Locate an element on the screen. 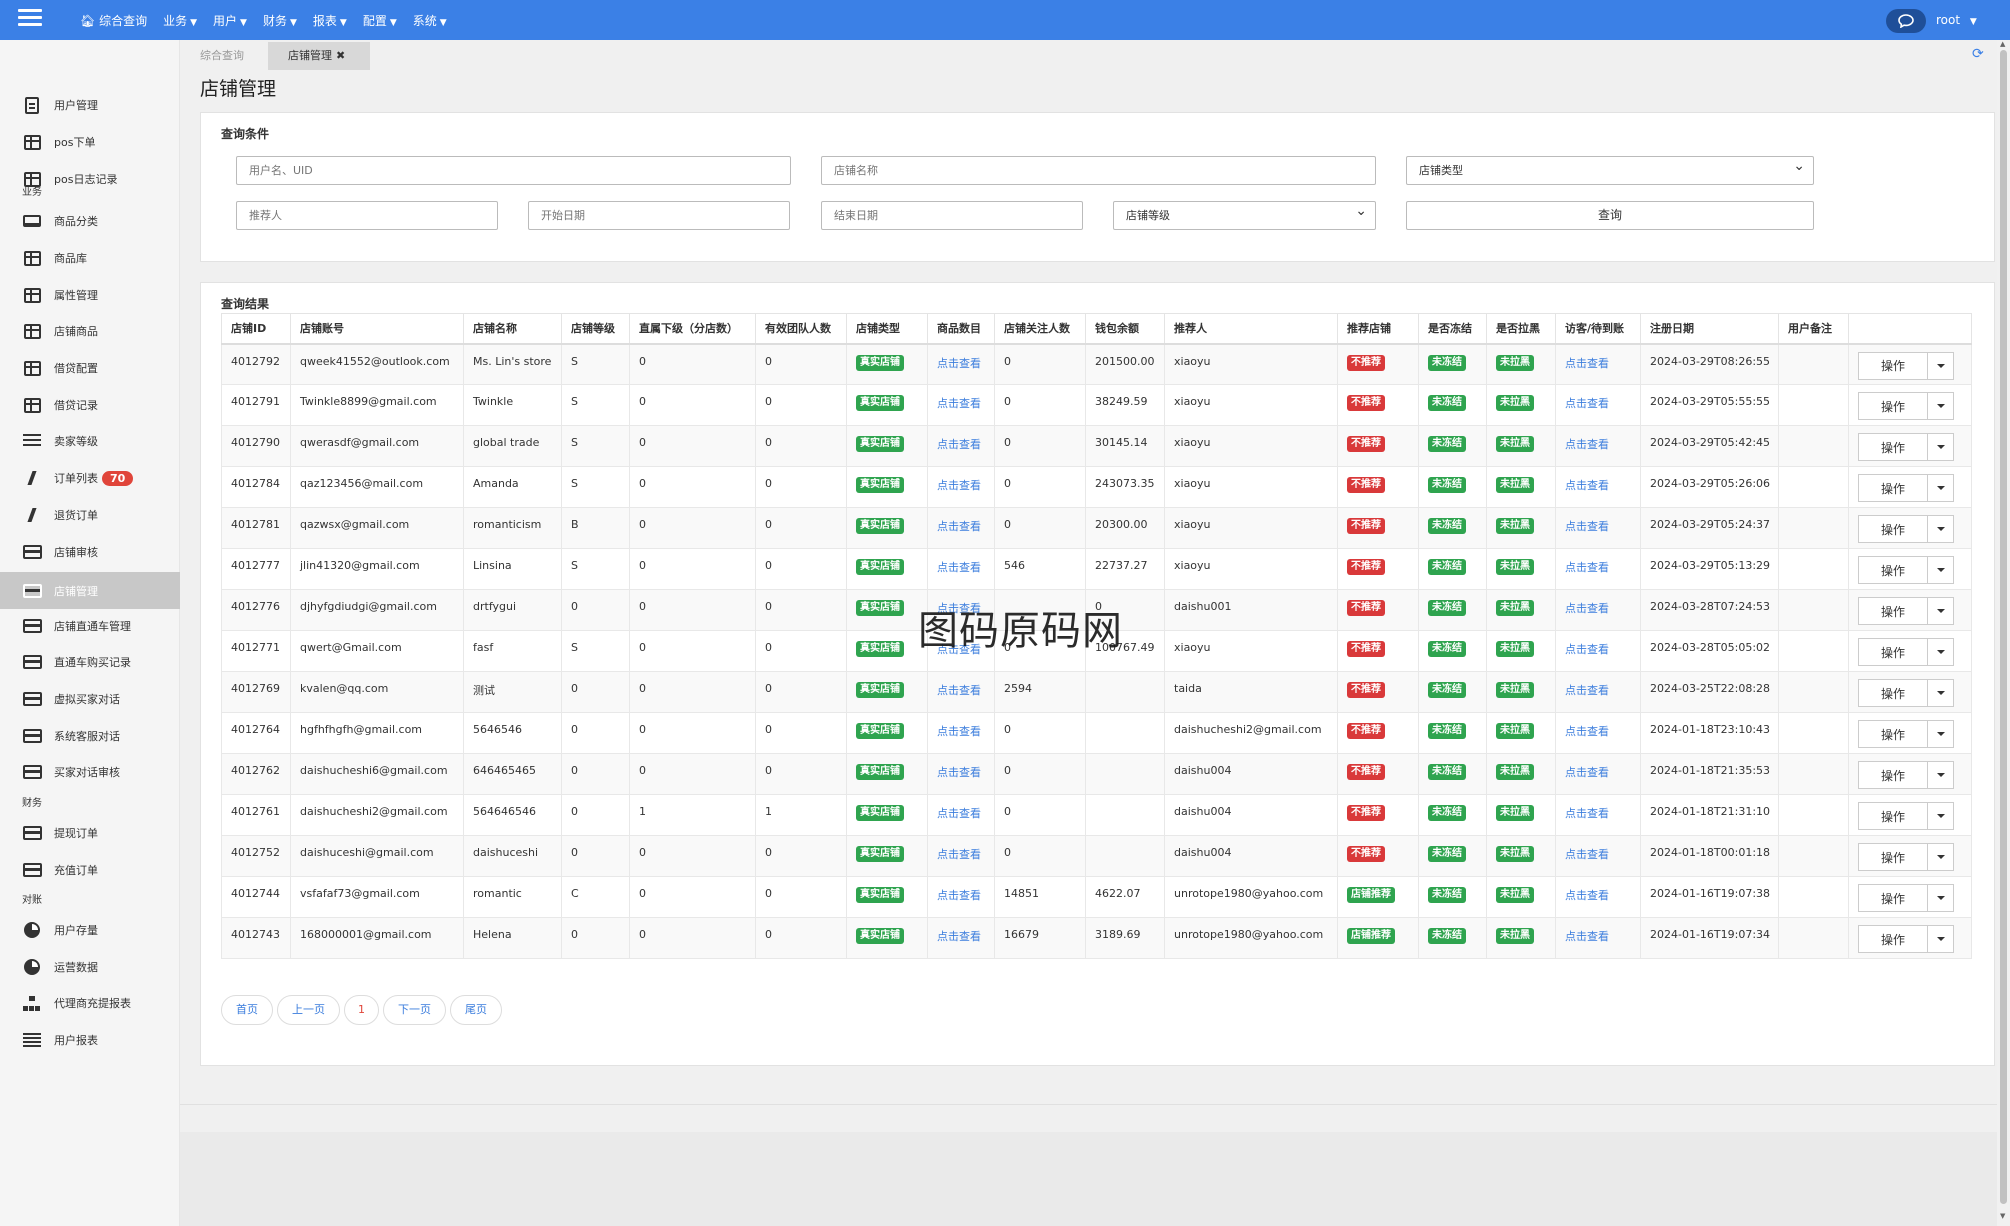 The width and height of the screenshot is (2010, 1226). nav-report: 报表 ▼ is located at coordinates (330, 20).